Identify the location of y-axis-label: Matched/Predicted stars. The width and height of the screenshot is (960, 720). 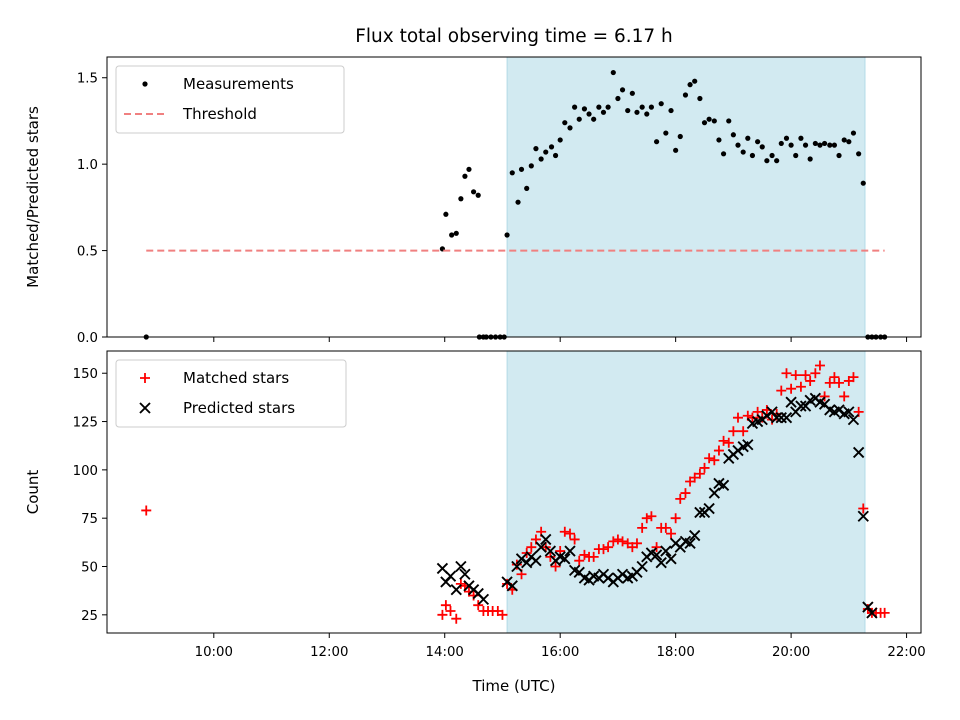
(33, 197).